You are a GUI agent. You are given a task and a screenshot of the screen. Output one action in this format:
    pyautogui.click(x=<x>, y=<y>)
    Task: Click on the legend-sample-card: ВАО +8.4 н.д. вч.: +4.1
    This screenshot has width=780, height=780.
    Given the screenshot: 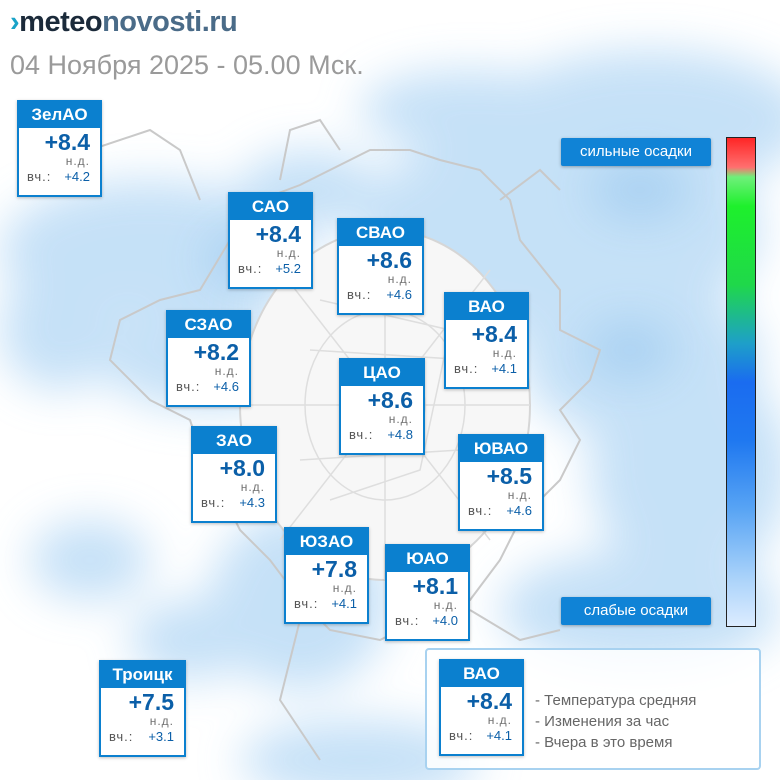 What is the action you would take?
    pyautogui.click(x=481, y=707)
    